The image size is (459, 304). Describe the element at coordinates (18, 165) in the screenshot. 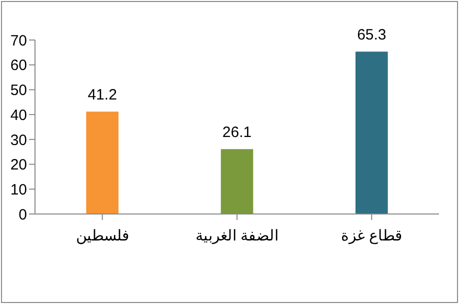

I see `y-tick-label: 20` at that location.